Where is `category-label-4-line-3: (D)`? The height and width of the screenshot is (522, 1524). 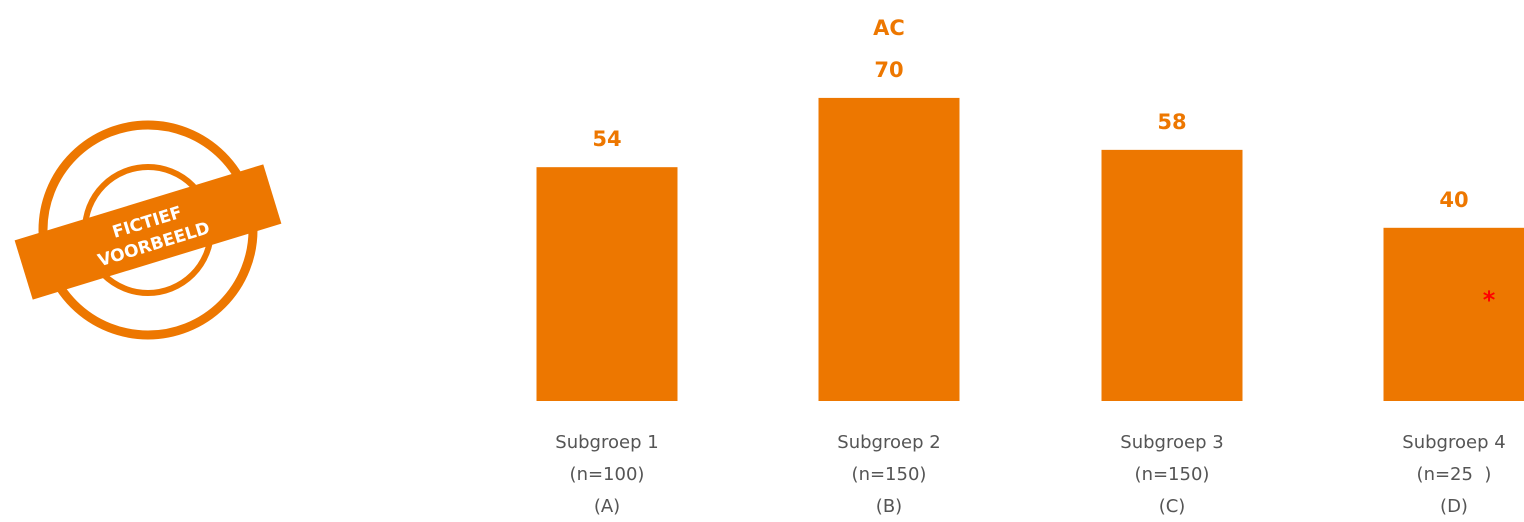 category-label-4-line-3: (D) is located at coordinates (1454, 506).